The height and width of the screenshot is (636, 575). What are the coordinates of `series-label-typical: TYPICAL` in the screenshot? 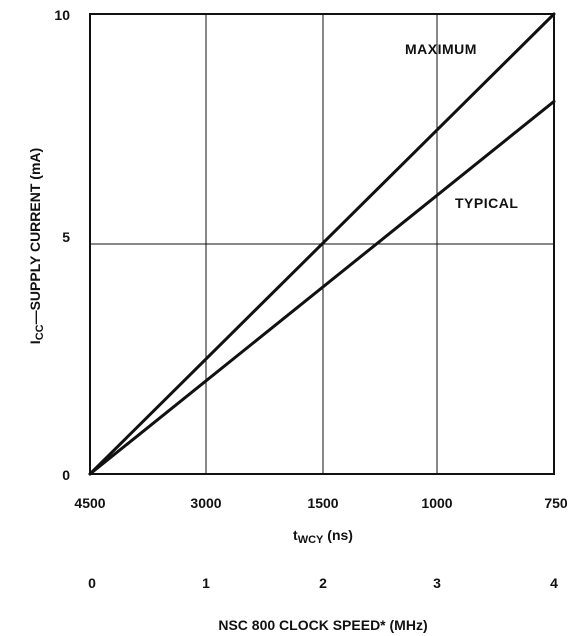 It's located at (486, 203).